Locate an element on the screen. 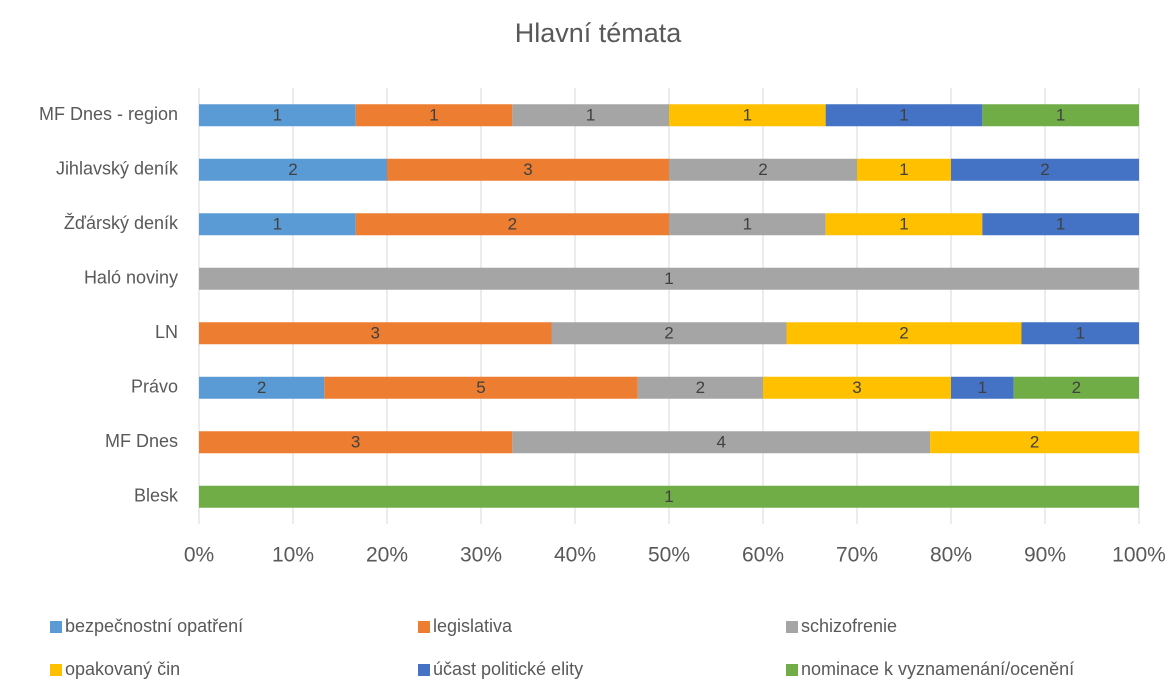 The width and height of the screenshot is (1173, 683). x-tick-label: 20% is located at coordinates (387, 555).